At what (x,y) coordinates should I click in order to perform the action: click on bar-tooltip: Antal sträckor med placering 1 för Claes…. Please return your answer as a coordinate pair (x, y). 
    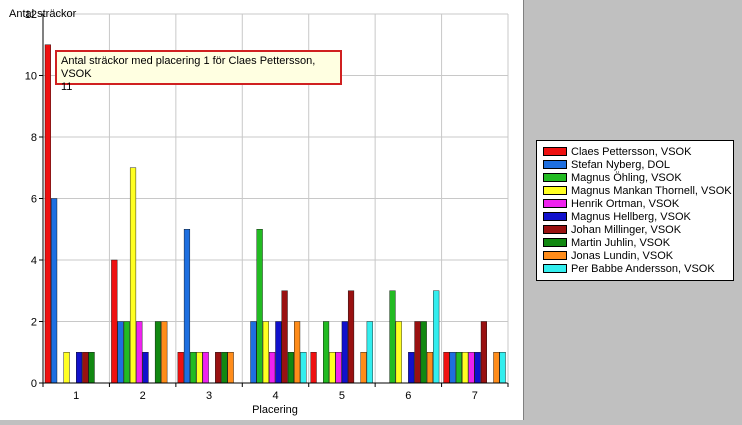
    Looking at the image, I should click on (198, 71).